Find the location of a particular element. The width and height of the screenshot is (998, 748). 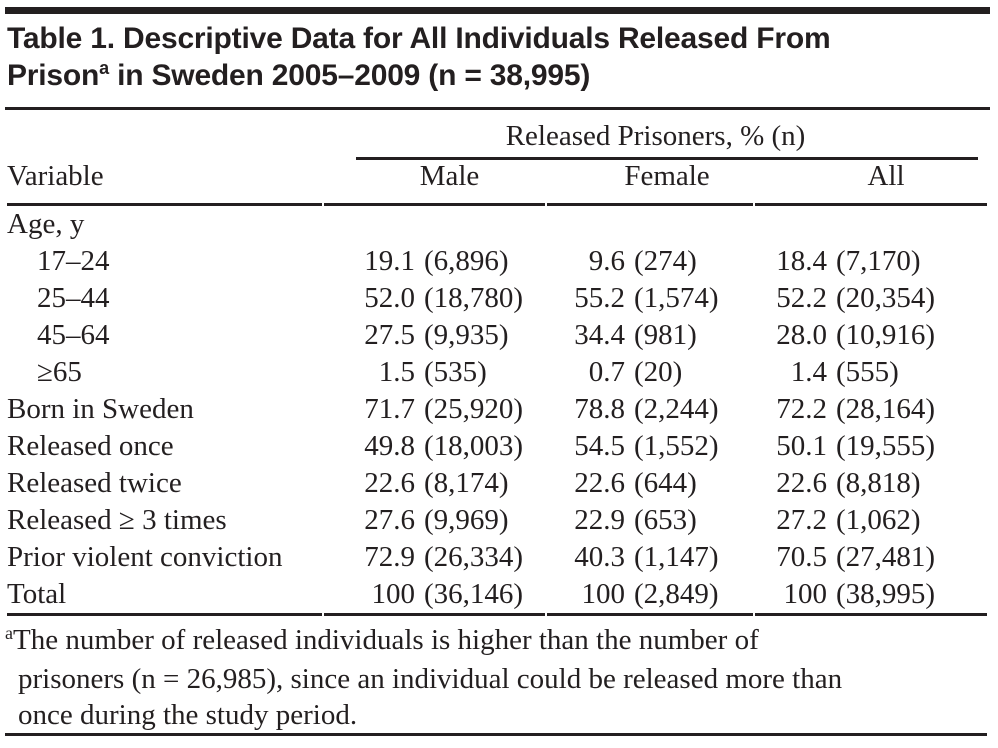

pct-value: 100 is located at coordinates (393, 594).